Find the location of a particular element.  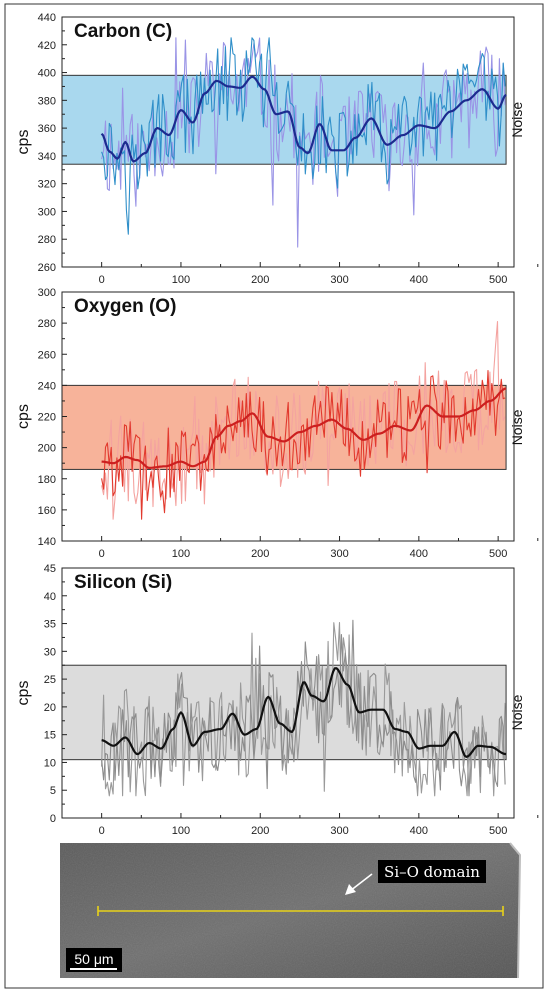

y-tick-label: 35 is located at coordinates (50, 625).